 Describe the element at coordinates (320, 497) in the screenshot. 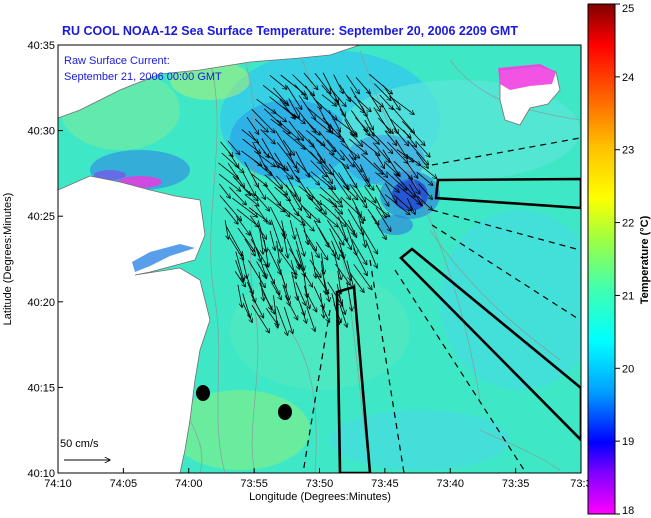

I see `x-axis-label: Longitude (Degrees:Minutes)` at that location.